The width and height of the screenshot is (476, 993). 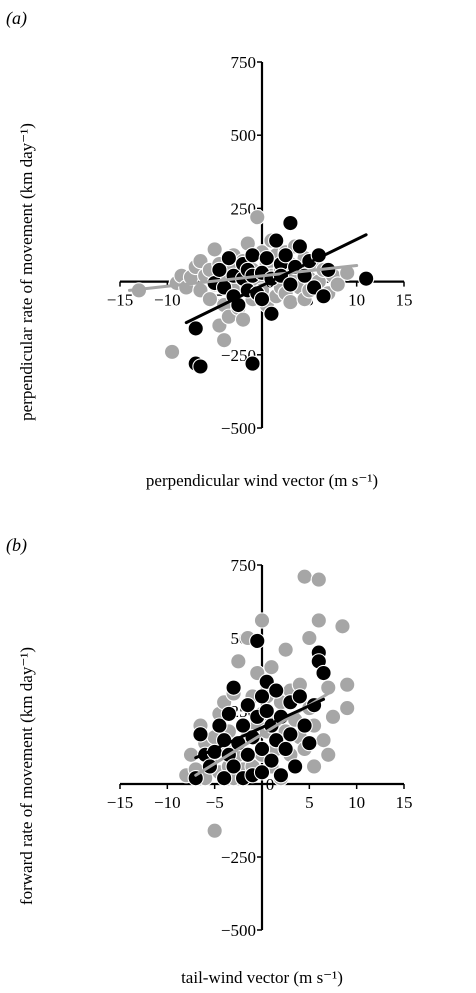 What do you see at coordinates (238, 428) in the screenshot?
I see `panel-a-y-tick-label: −500` at bounding box center [238, 428].